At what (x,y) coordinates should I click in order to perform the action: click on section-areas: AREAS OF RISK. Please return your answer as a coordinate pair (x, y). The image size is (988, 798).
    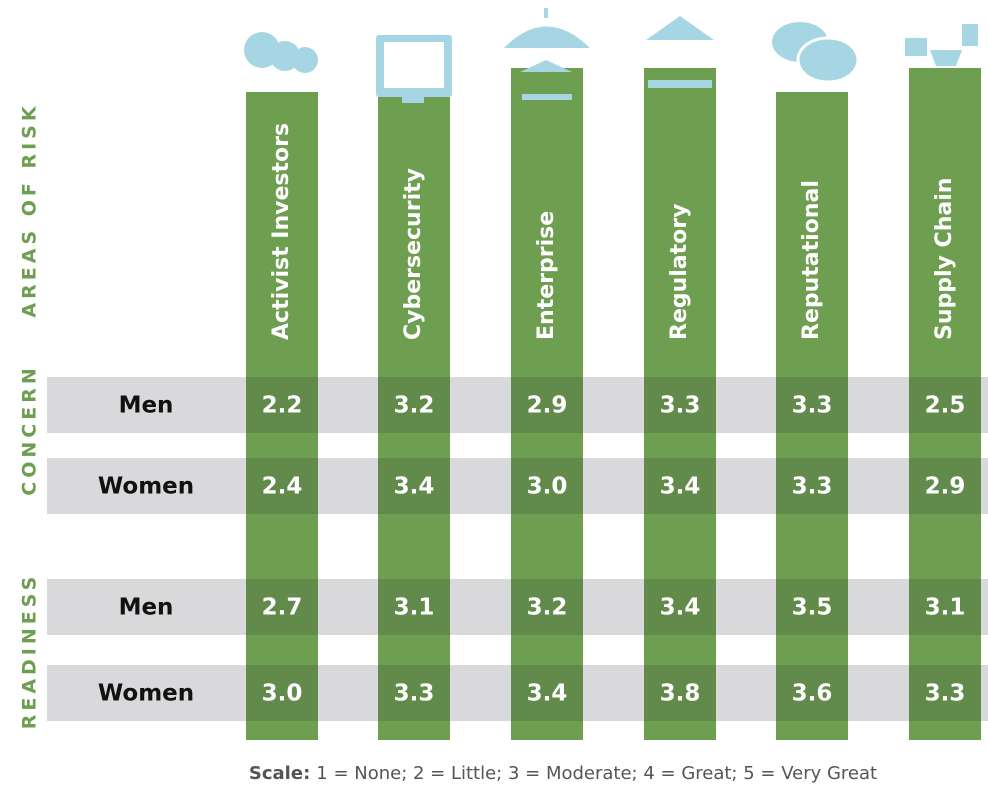
    Looking at the image, I should click on (30, 209).